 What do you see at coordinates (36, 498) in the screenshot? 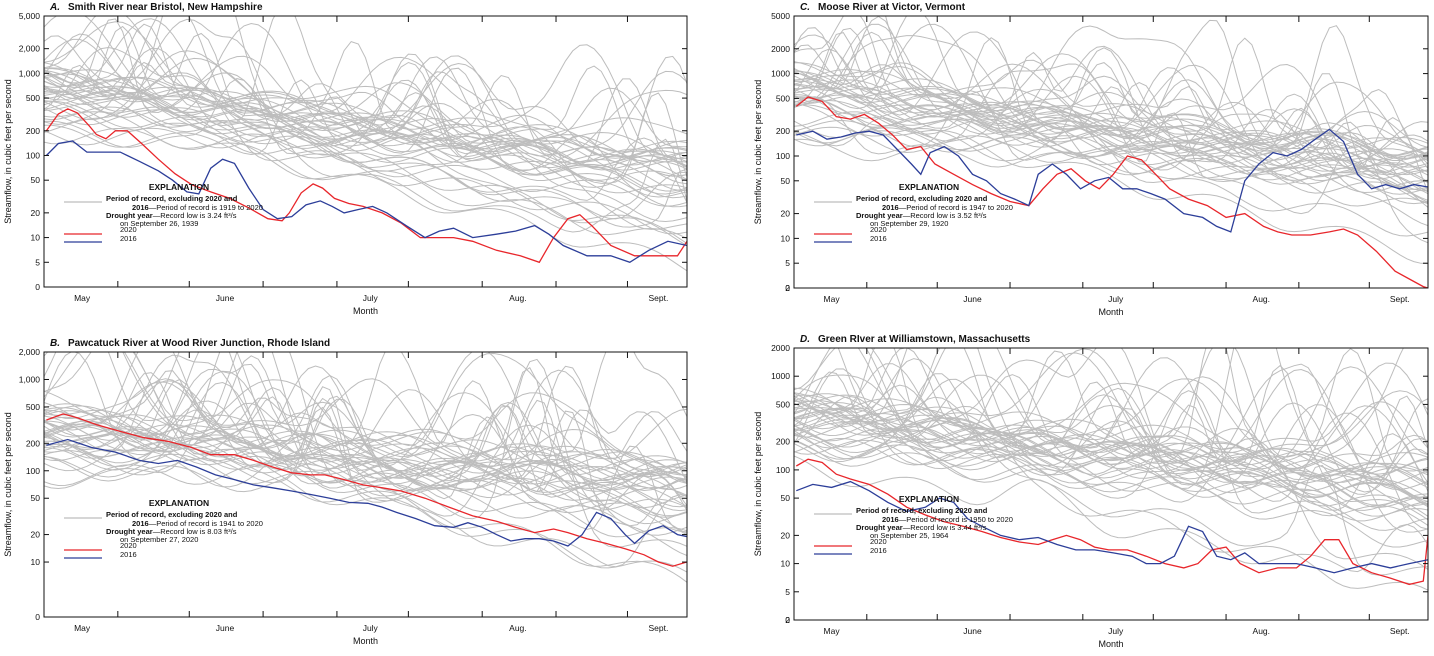
I see `y-tick-label: 50` at bounding box center [36, 498].